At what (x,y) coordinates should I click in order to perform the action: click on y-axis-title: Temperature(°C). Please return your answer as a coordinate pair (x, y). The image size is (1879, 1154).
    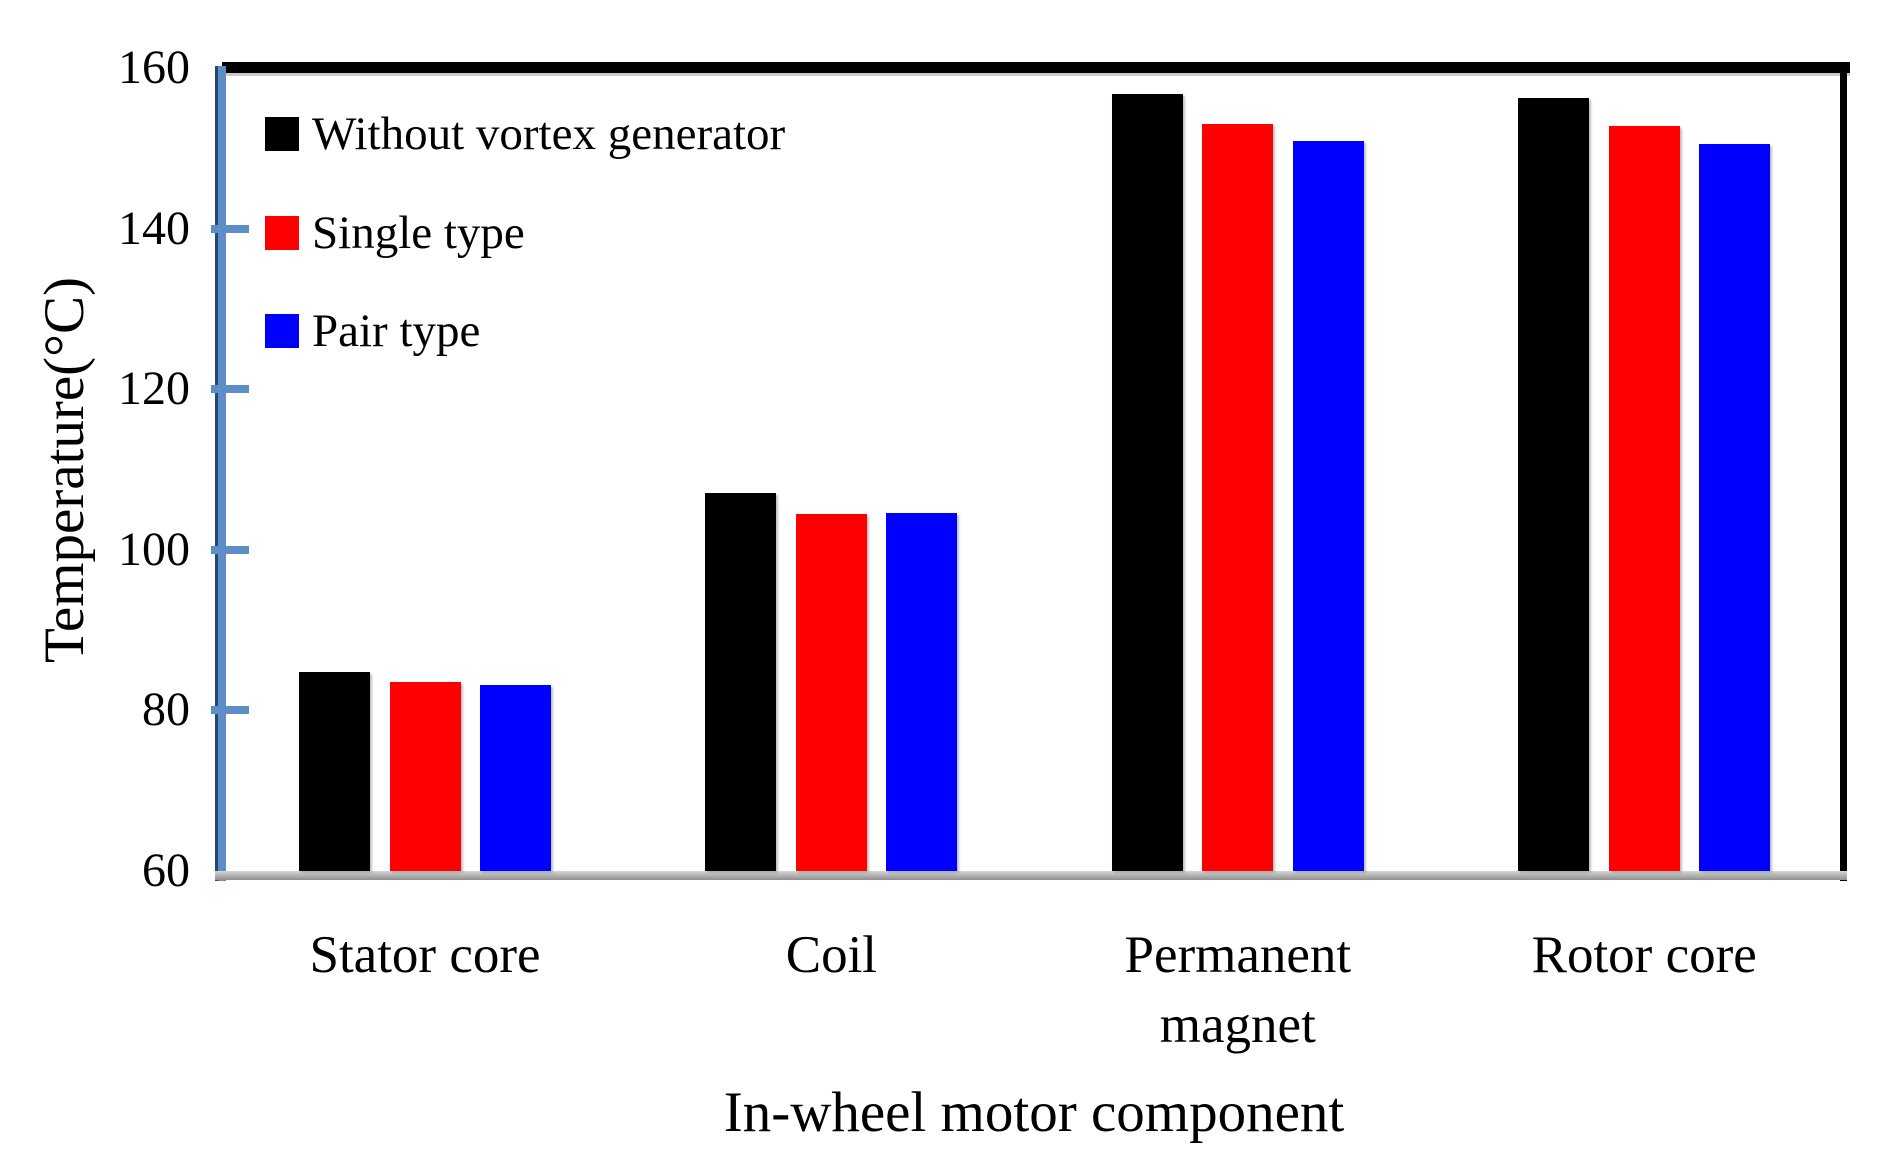
    Looking at the image, I should click on (64, 470).